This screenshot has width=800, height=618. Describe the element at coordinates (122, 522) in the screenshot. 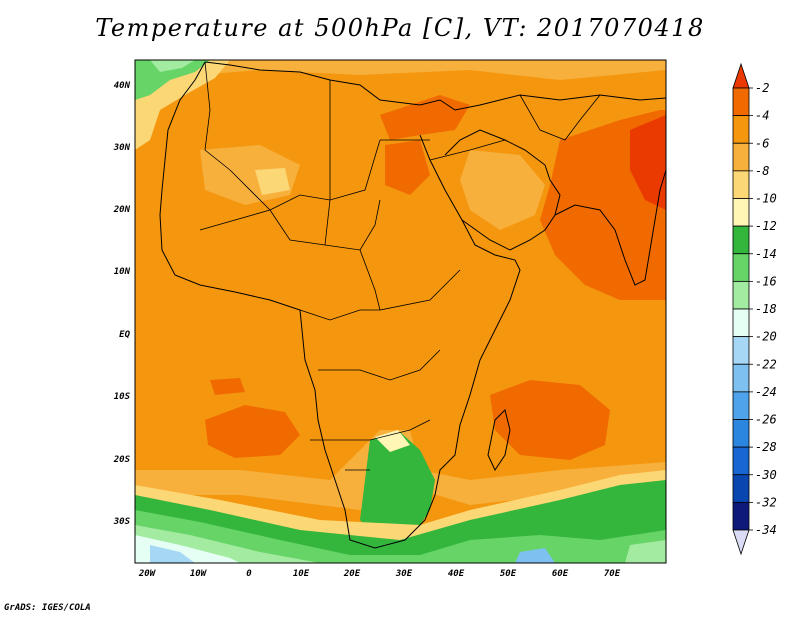

I see `lat-label-30s: 30S` at that location.